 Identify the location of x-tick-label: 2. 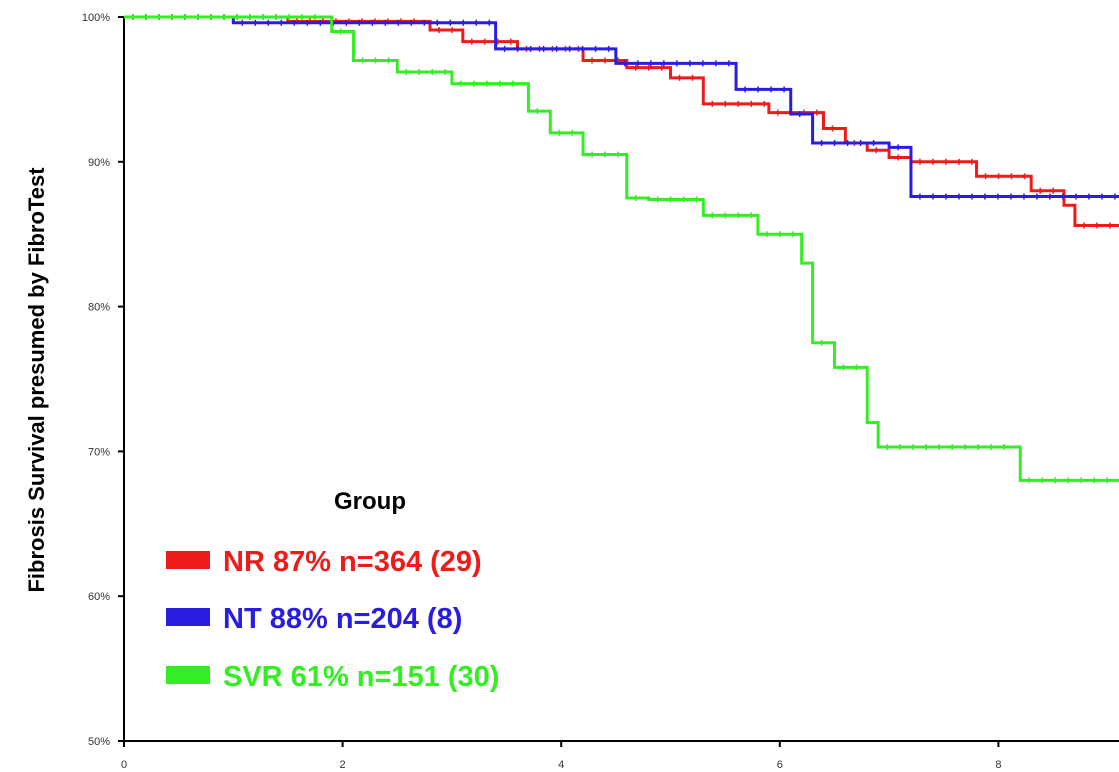
(343, 765).